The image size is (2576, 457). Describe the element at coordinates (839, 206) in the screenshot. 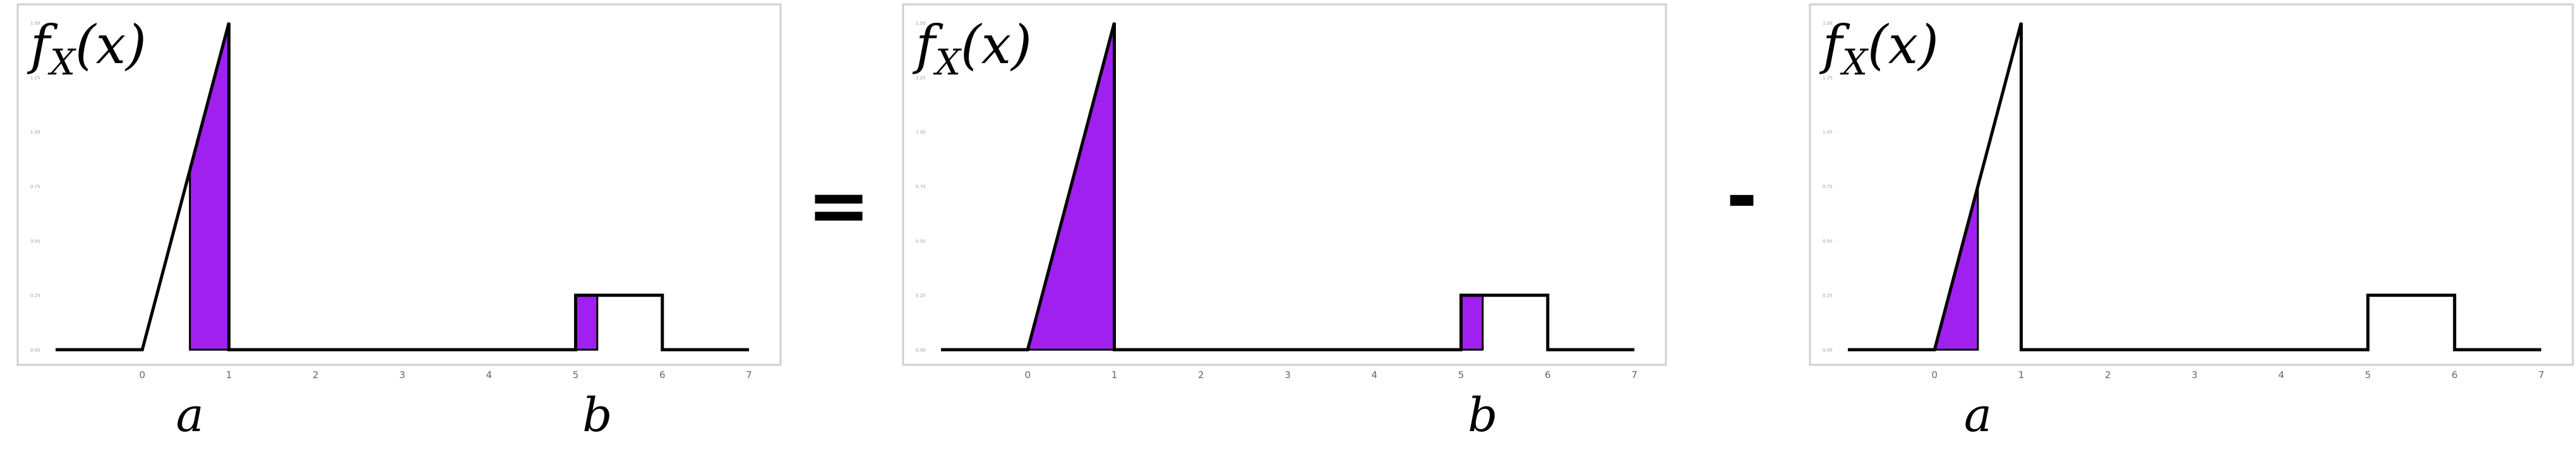

I see `equals-operator: =` at that location.